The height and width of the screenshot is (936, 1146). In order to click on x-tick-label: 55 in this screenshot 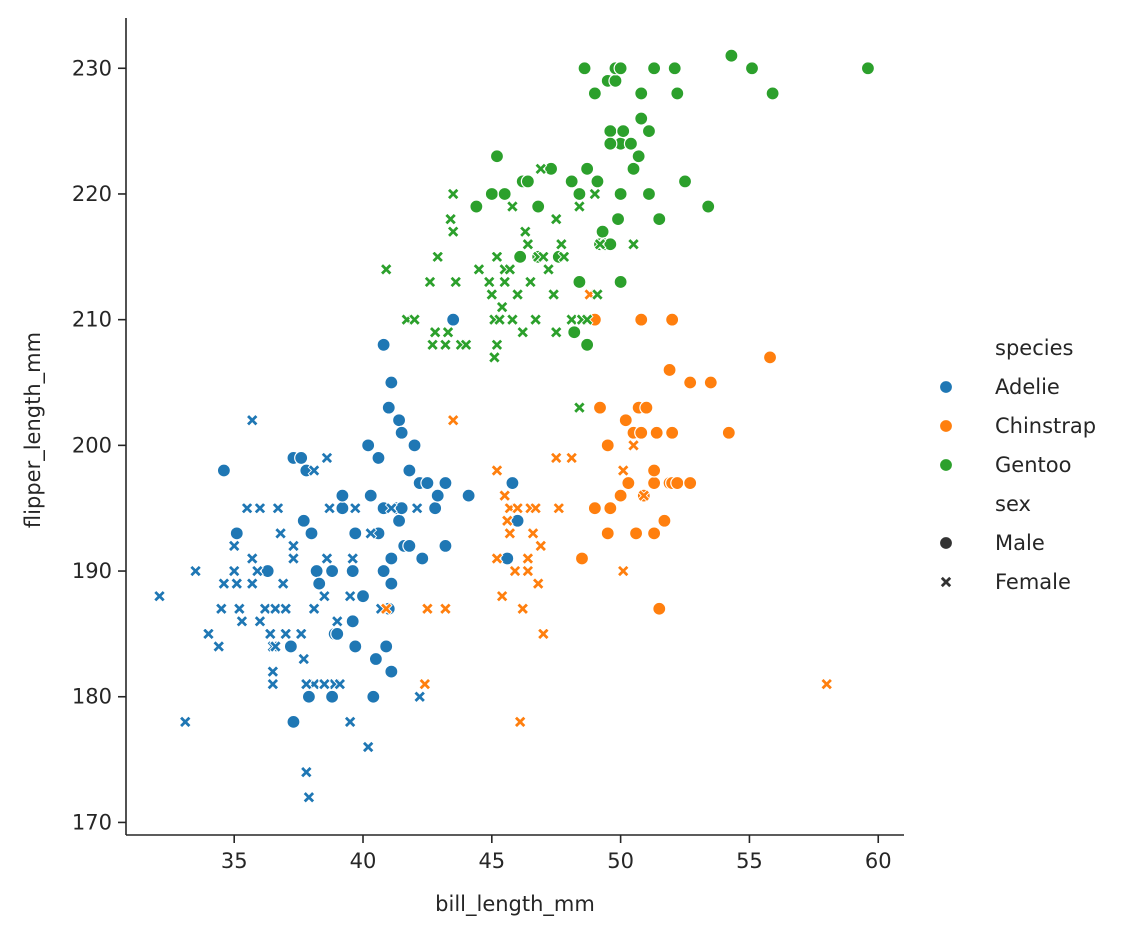, I will do `click(749, 861)`.